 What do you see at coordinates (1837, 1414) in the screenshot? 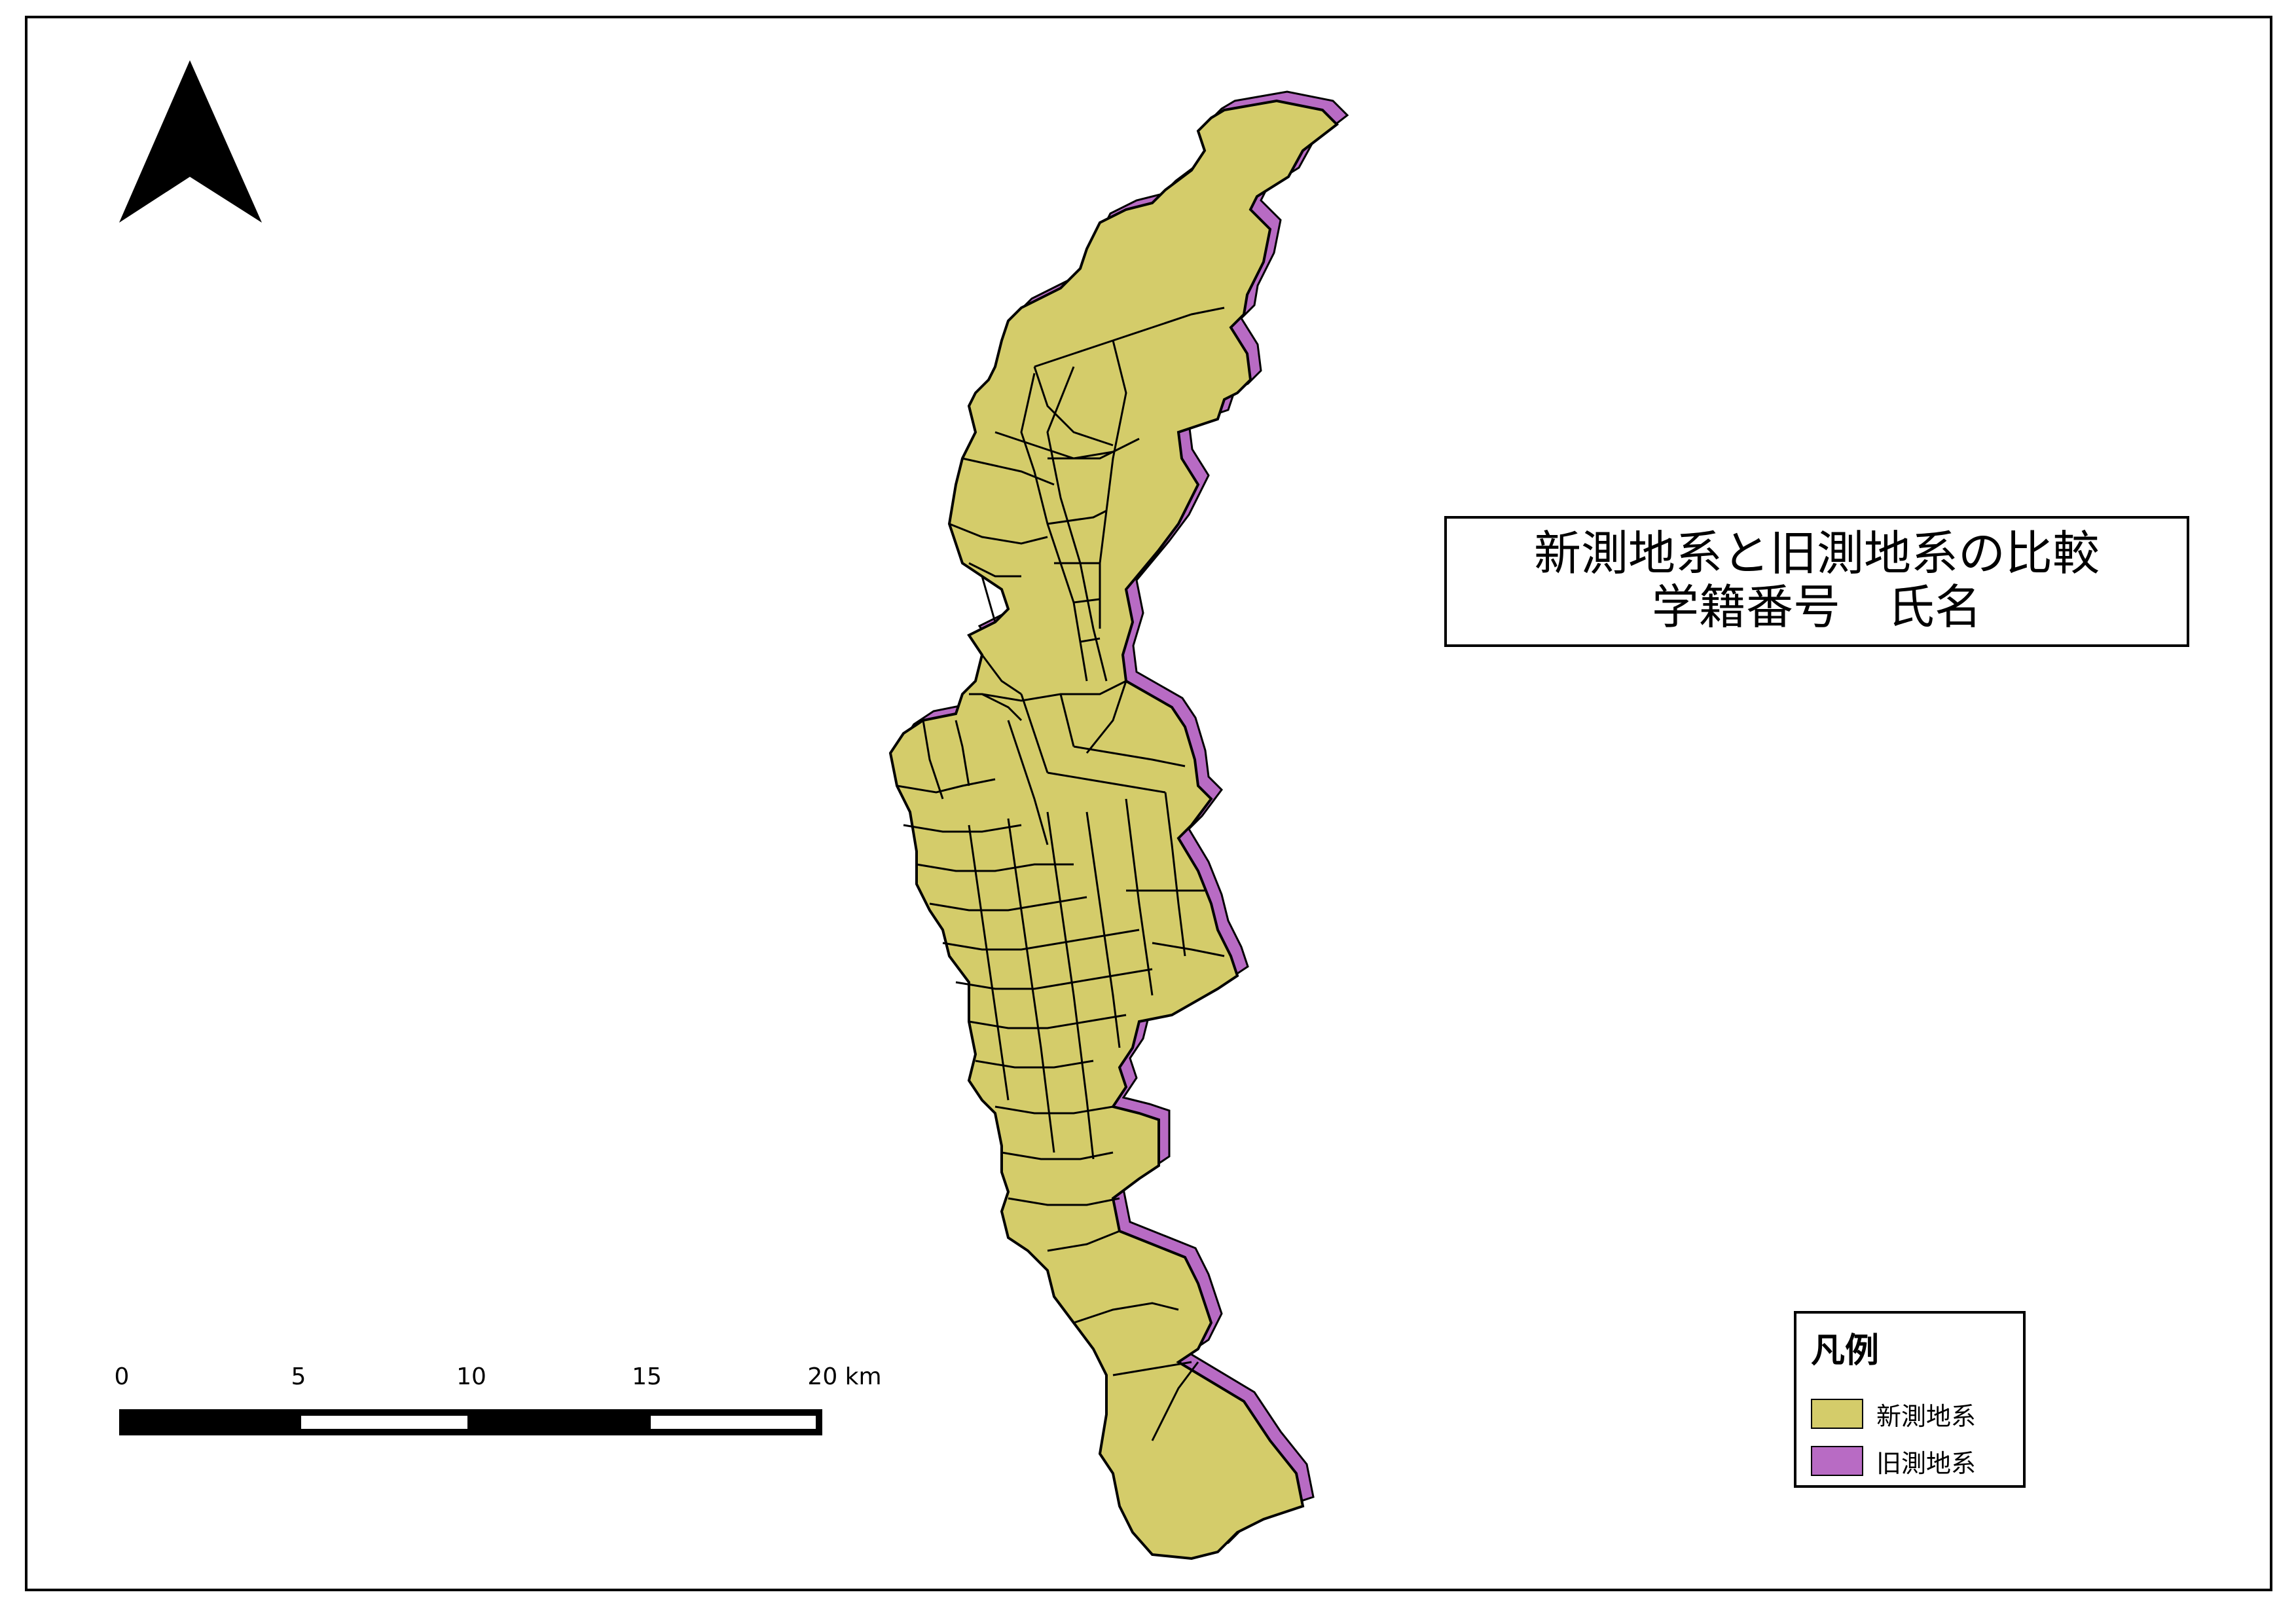
I see `legend-swatch-new` at bounding box center [1837, 1414].